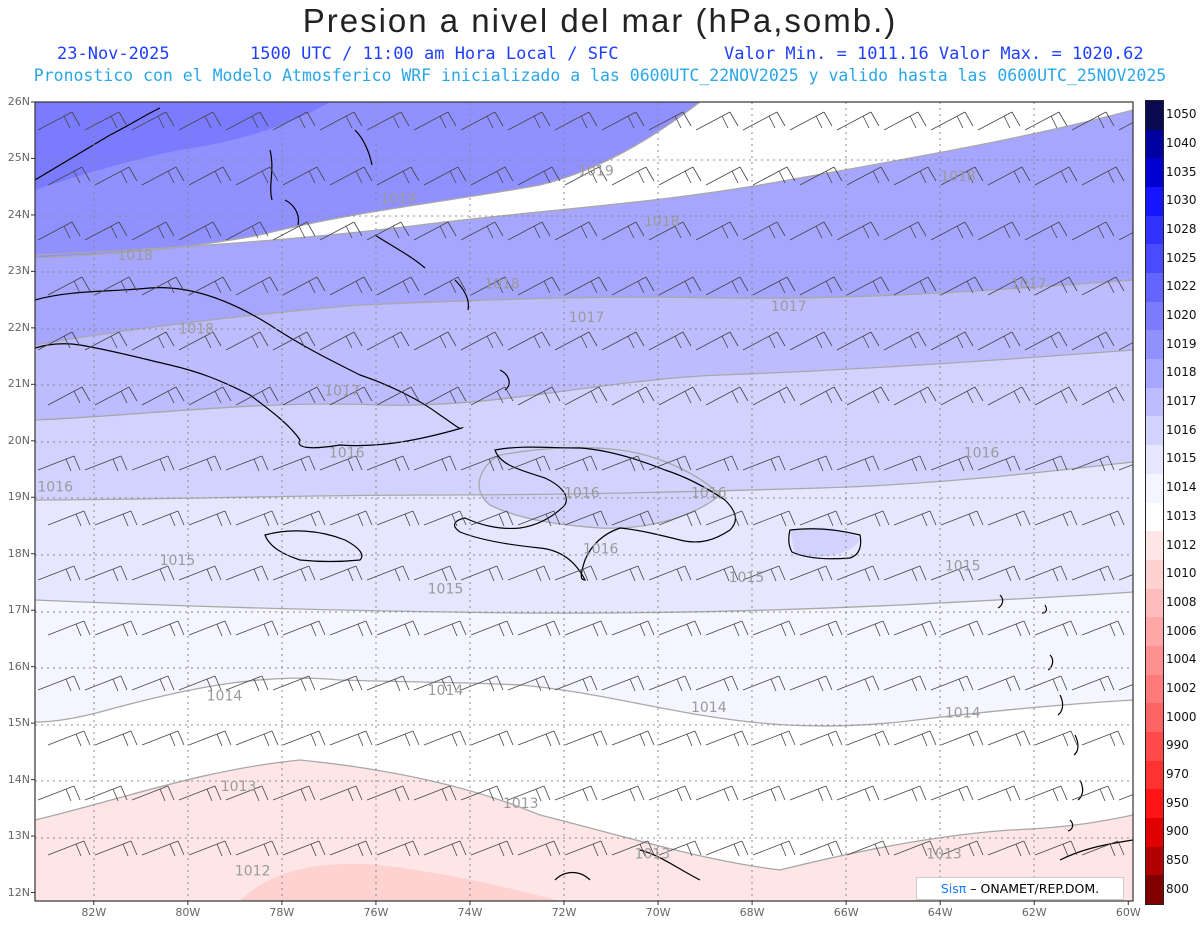 This screenshot has width=1200, height=927. What do you see at coordinates (18, 497) in the screenshot?
I see `lat-label: 19N` at bounding box center [18, 497].